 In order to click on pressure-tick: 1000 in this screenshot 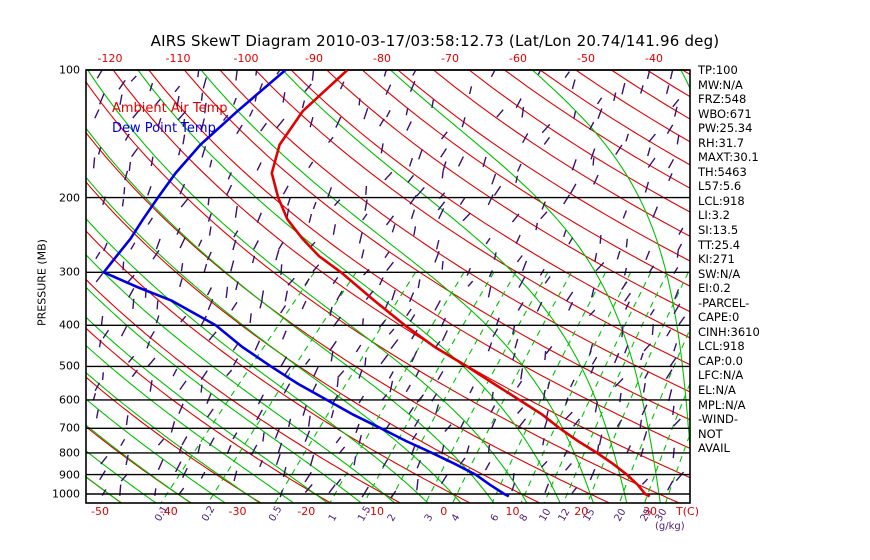, I will do `click(66, 494)`.